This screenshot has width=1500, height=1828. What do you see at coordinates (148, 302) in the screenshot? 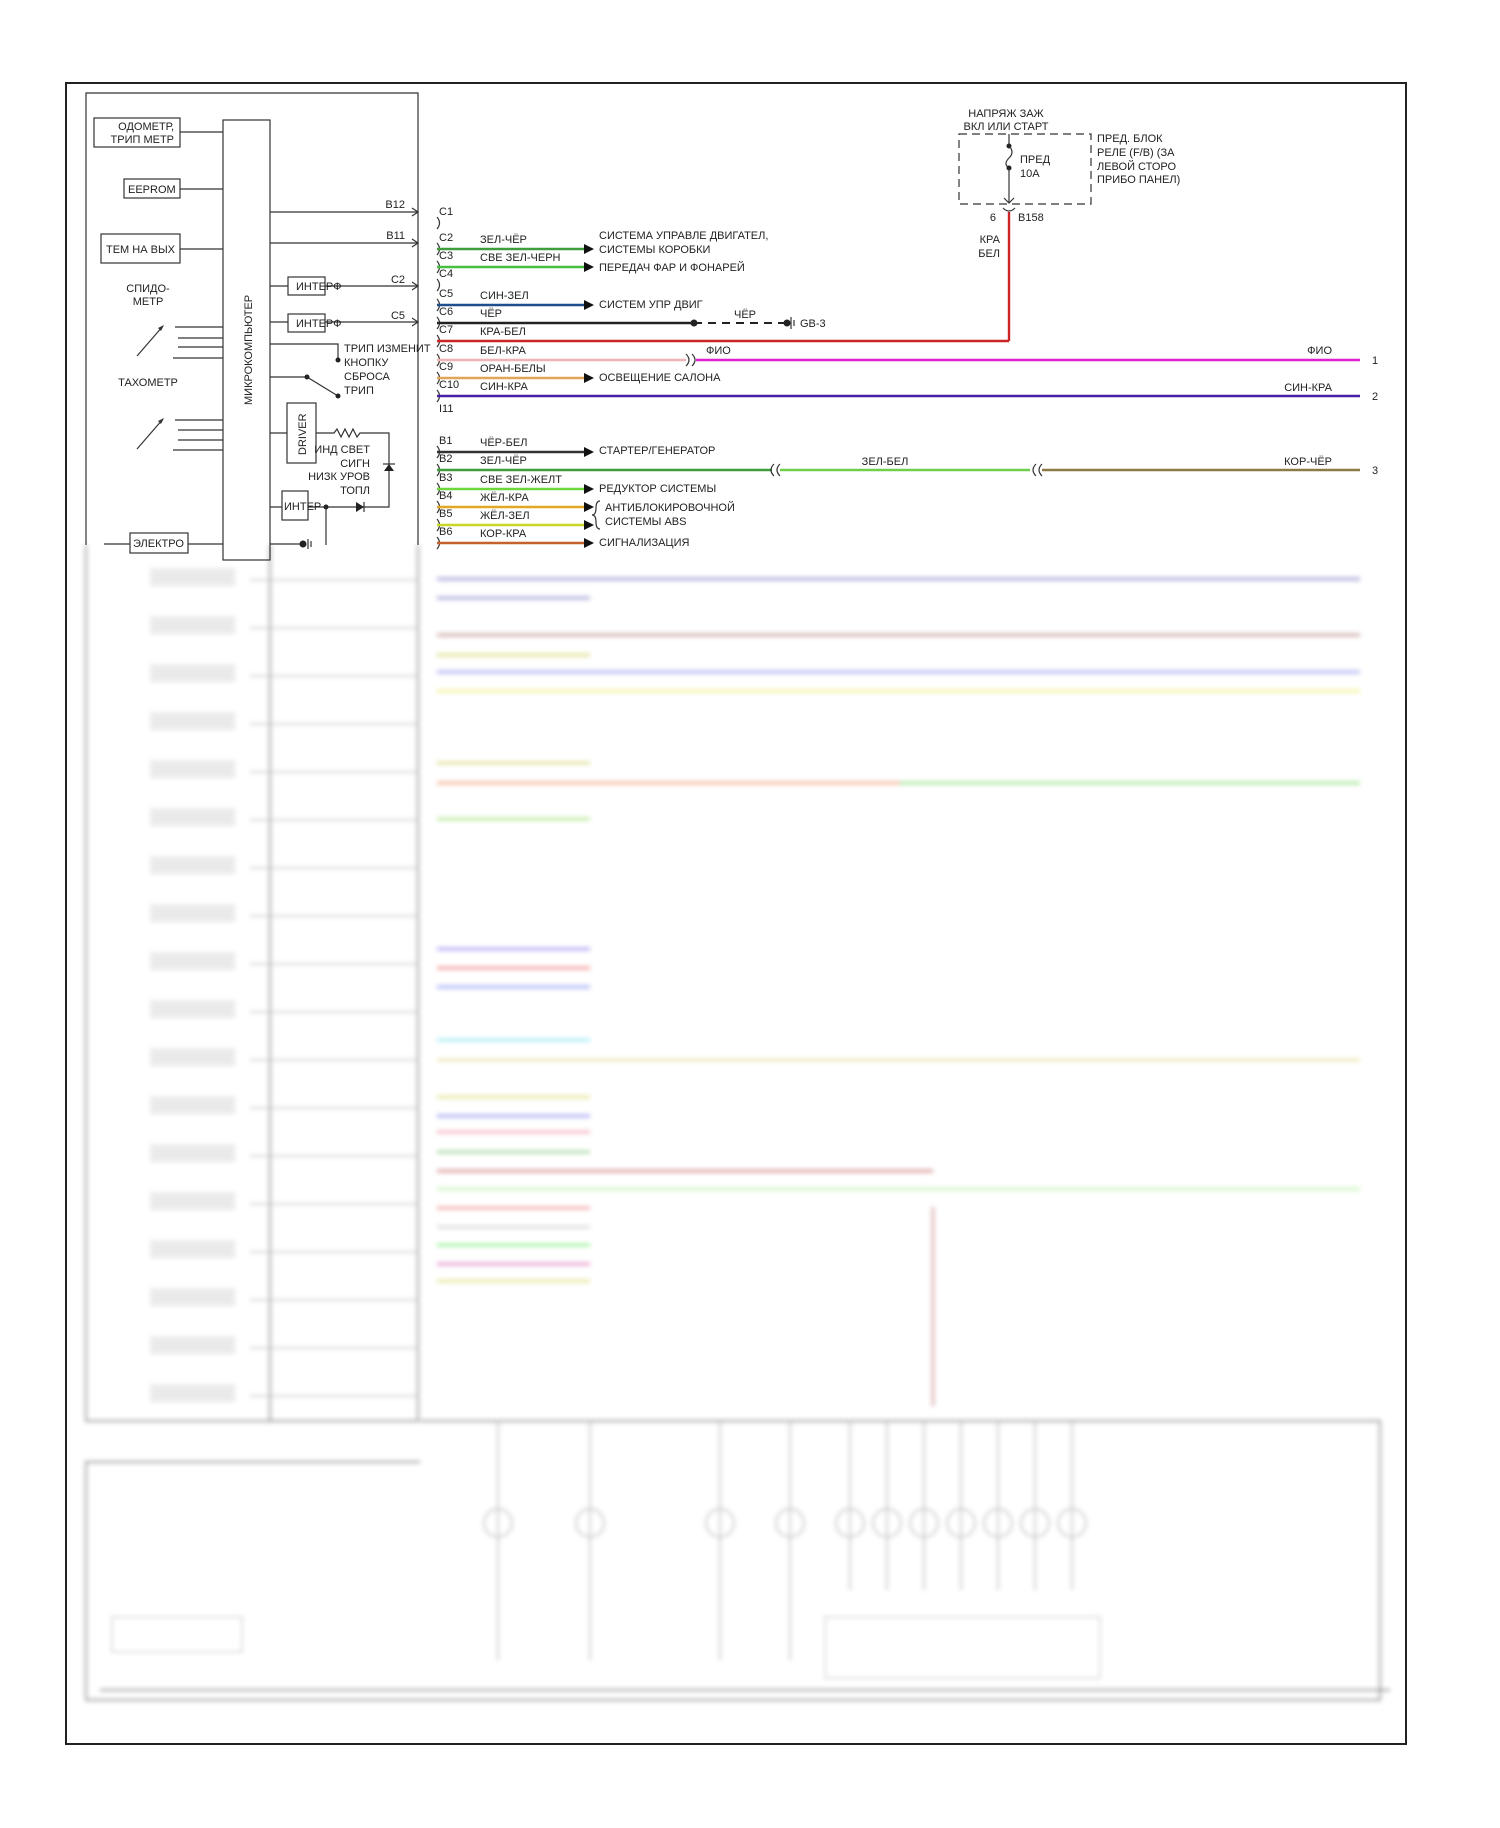
I see `svg-text: МЕТР` at bounding box center [148, 302].